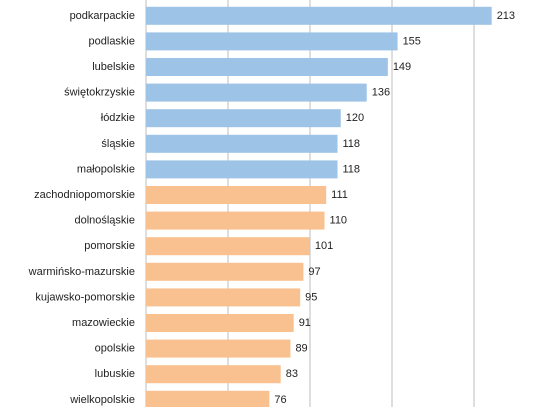 The image size is (540, 407). Describe the element at coordinates (311, 297) in the screenshot. I see `value-label-11: 95` at that location.